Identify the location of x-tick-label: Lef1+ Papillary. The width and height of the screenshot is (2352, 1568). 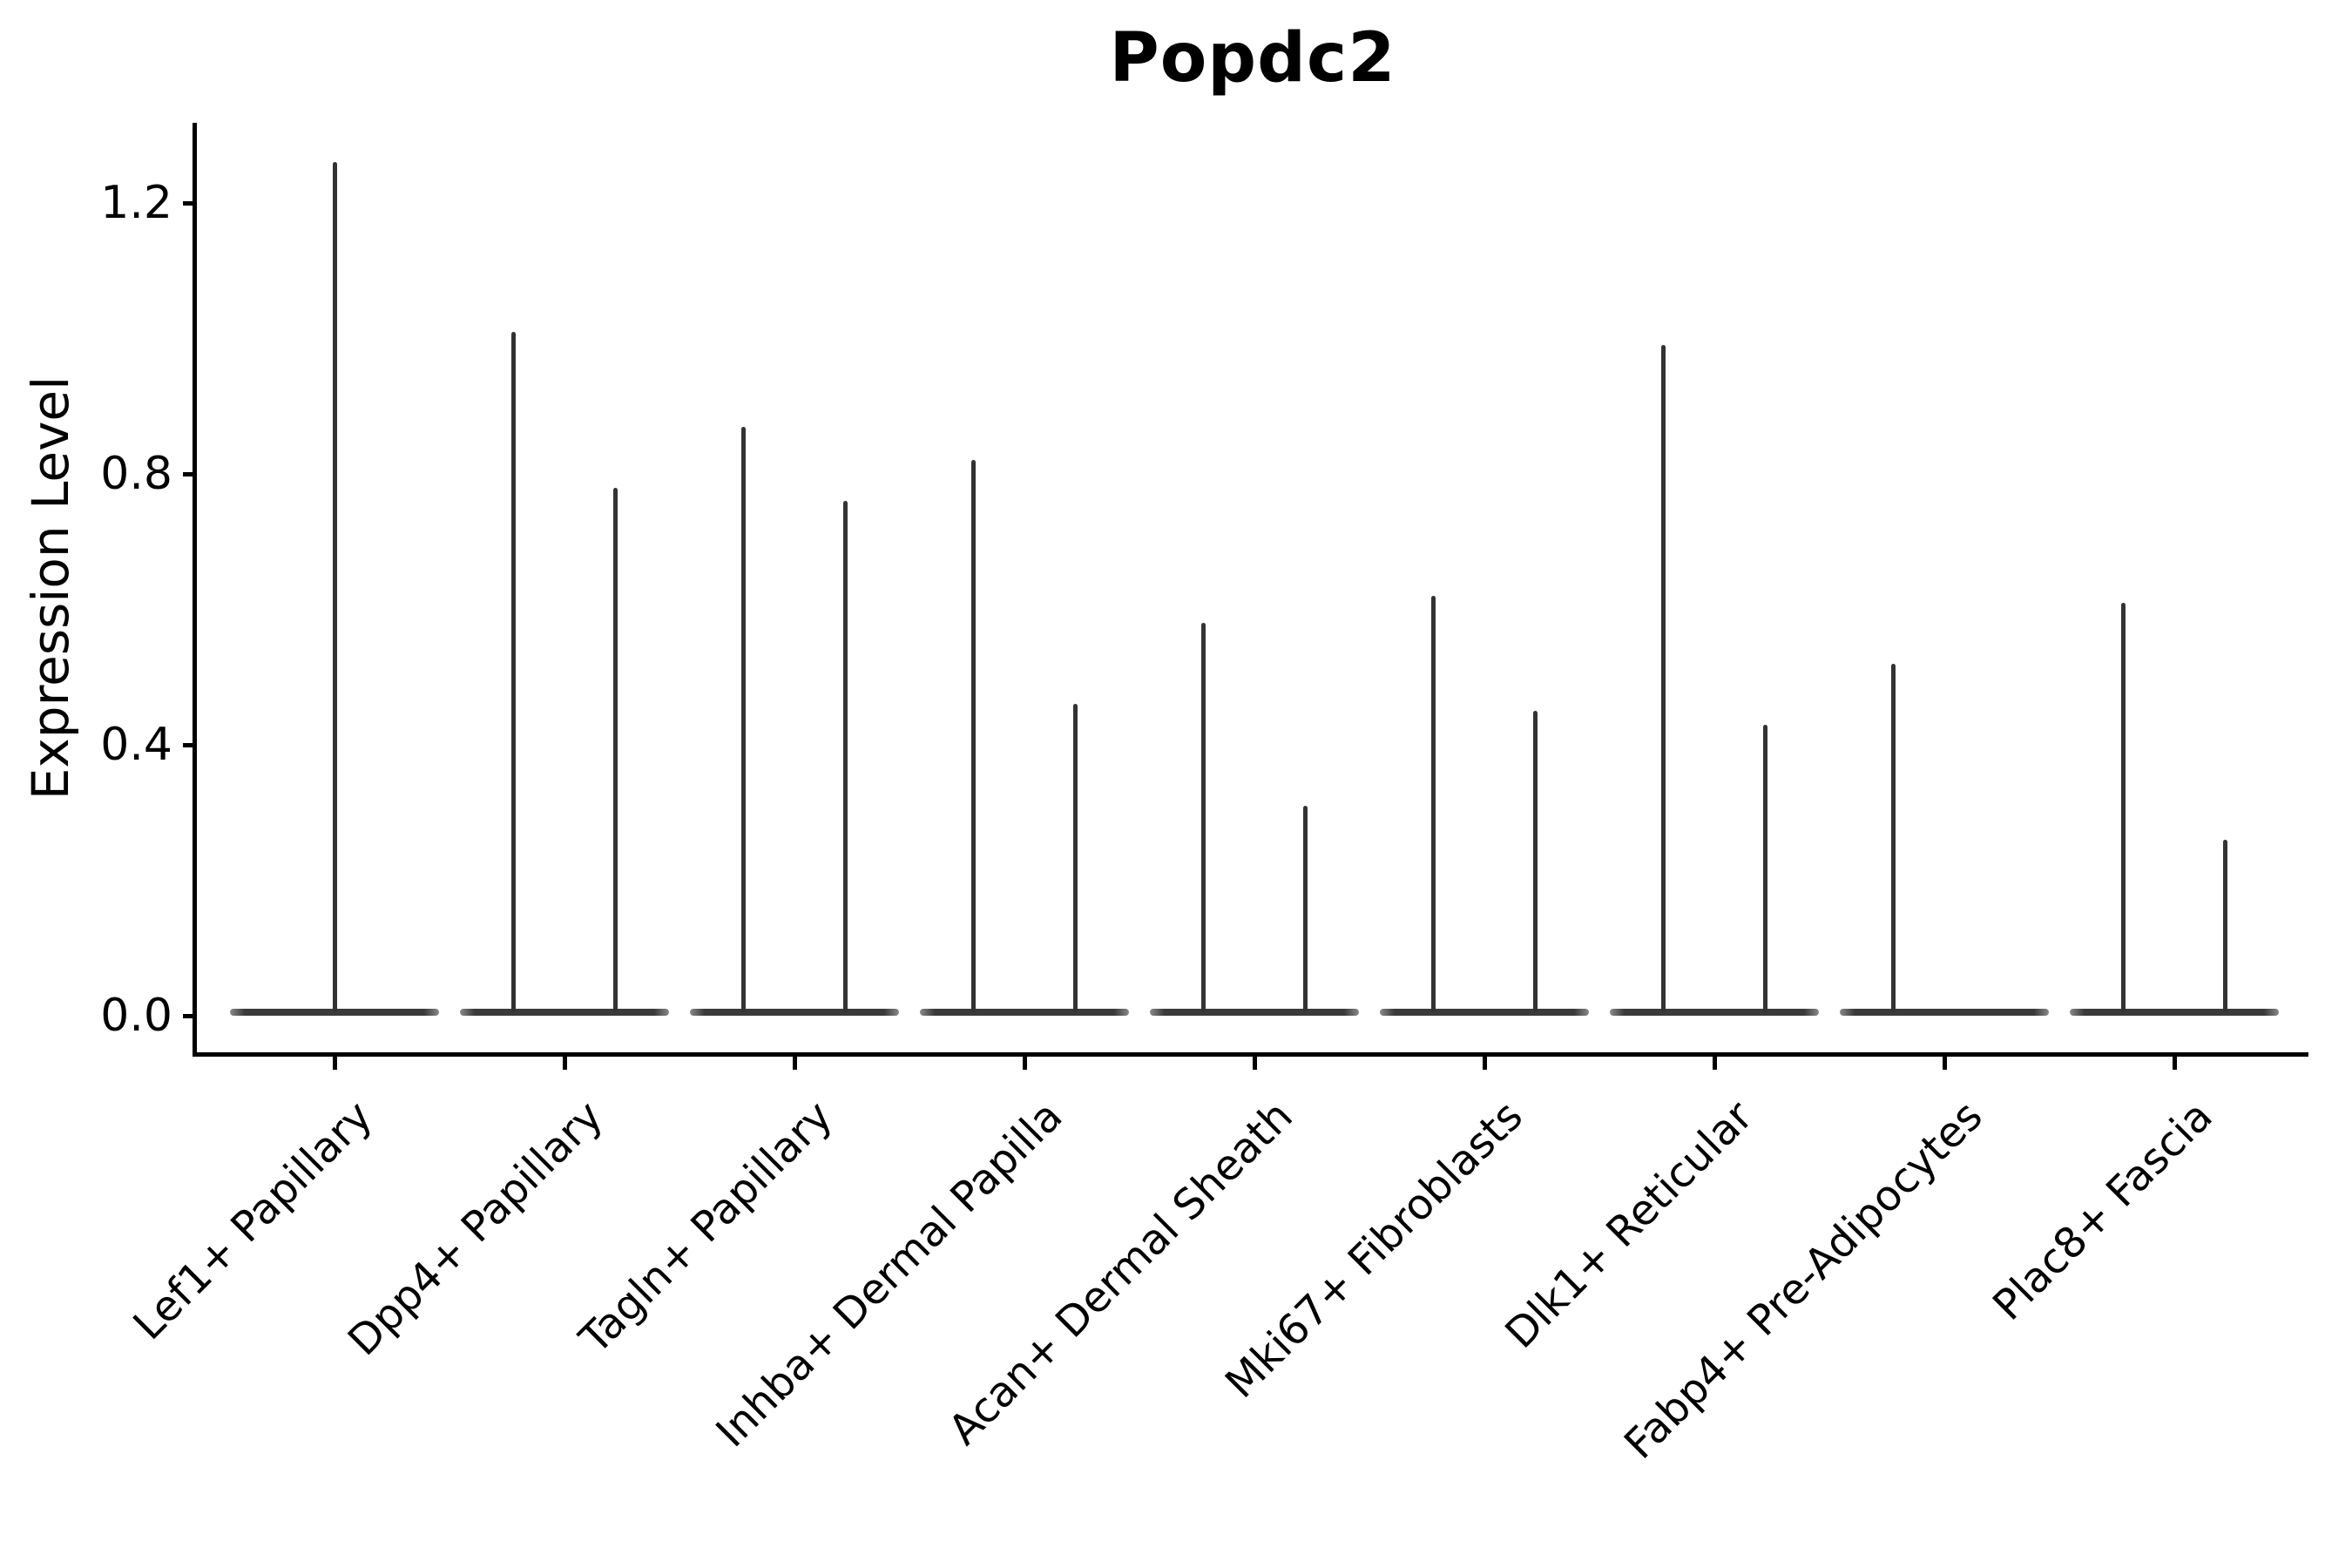
(253, 1221).